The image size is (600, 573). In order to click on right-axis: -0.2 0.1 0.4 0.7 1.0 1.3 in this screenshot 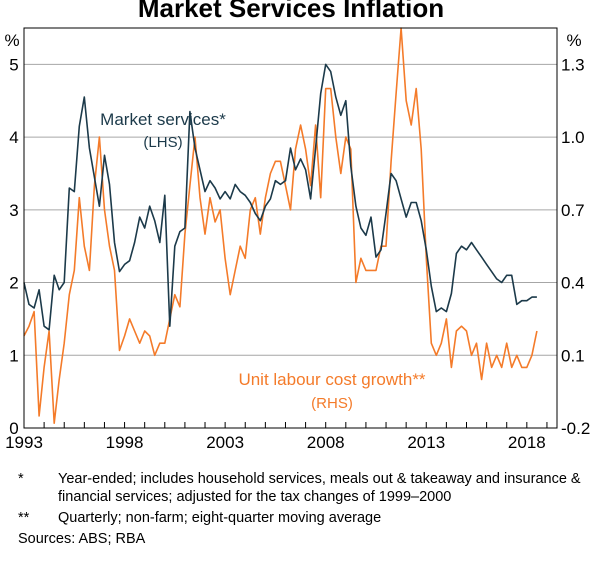, I will do `click(575, 246)`.